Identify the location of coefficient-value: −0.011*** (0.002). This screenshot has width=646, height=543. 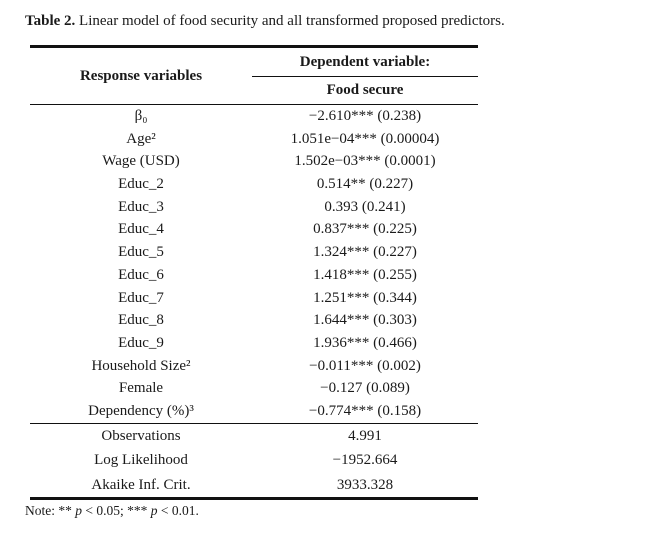
(365, 365).